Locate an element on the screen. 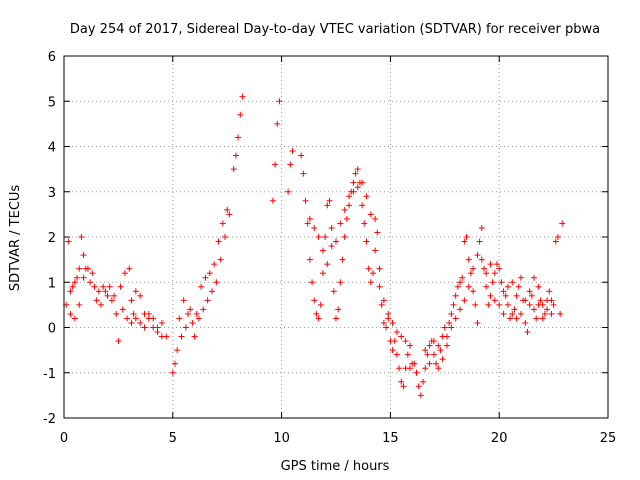 The width and height of the screenshot is (640, 480). y-tick-label: 1 is located at coordinates (52, 283).